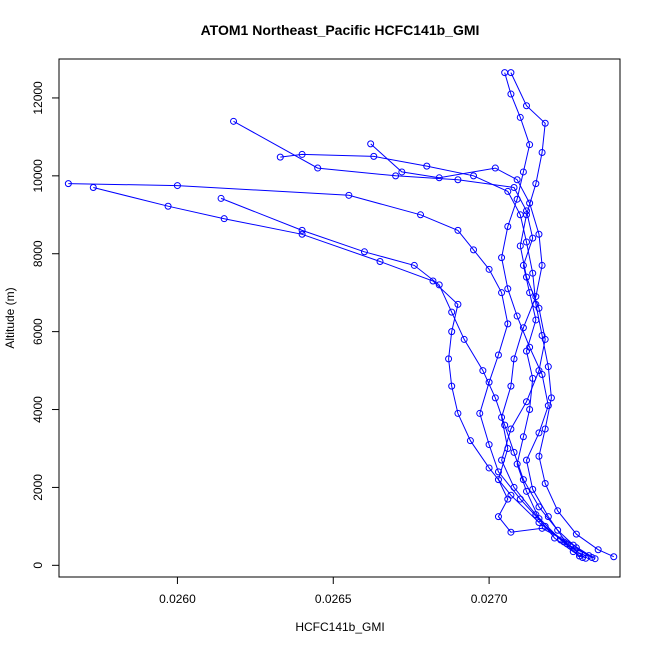  What do you see at coordinates (333, 591) in the screenshot?
I see `x-axis: 0.0260 0.0265 0.0270` at bounding box center [333, 591].